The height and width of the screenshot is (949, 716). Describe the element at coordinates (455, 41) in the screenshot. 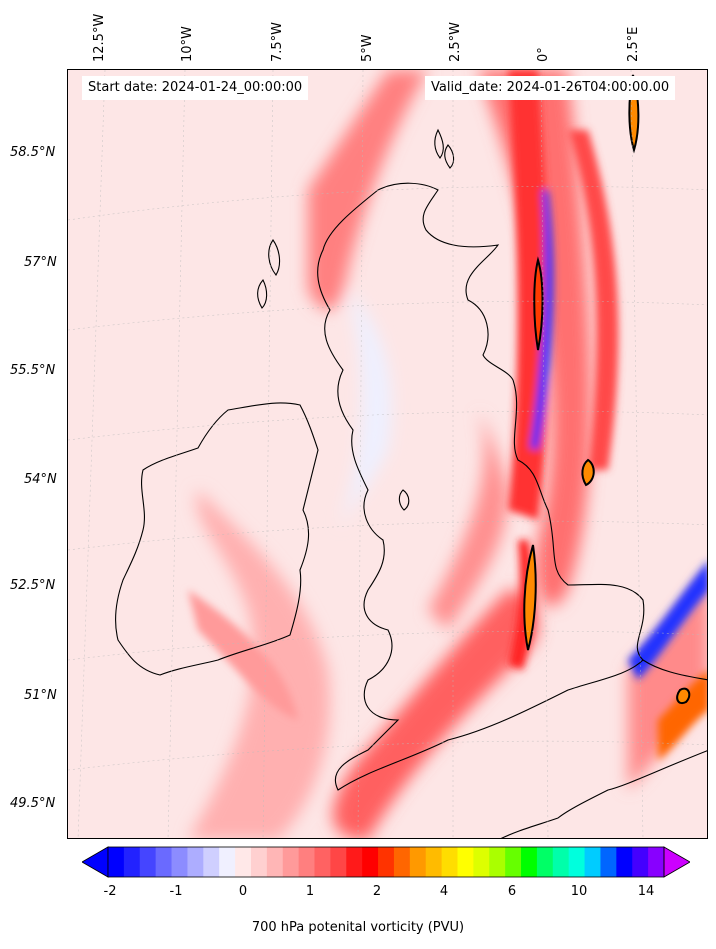

I see `lon-label-2-5w: 2.5°W` at that location.